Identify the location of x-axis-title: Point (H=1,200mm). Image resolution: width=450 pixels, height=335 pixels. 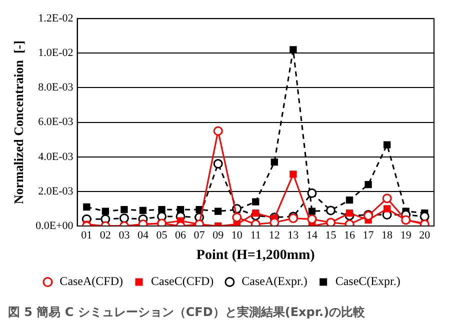
(256, 256).